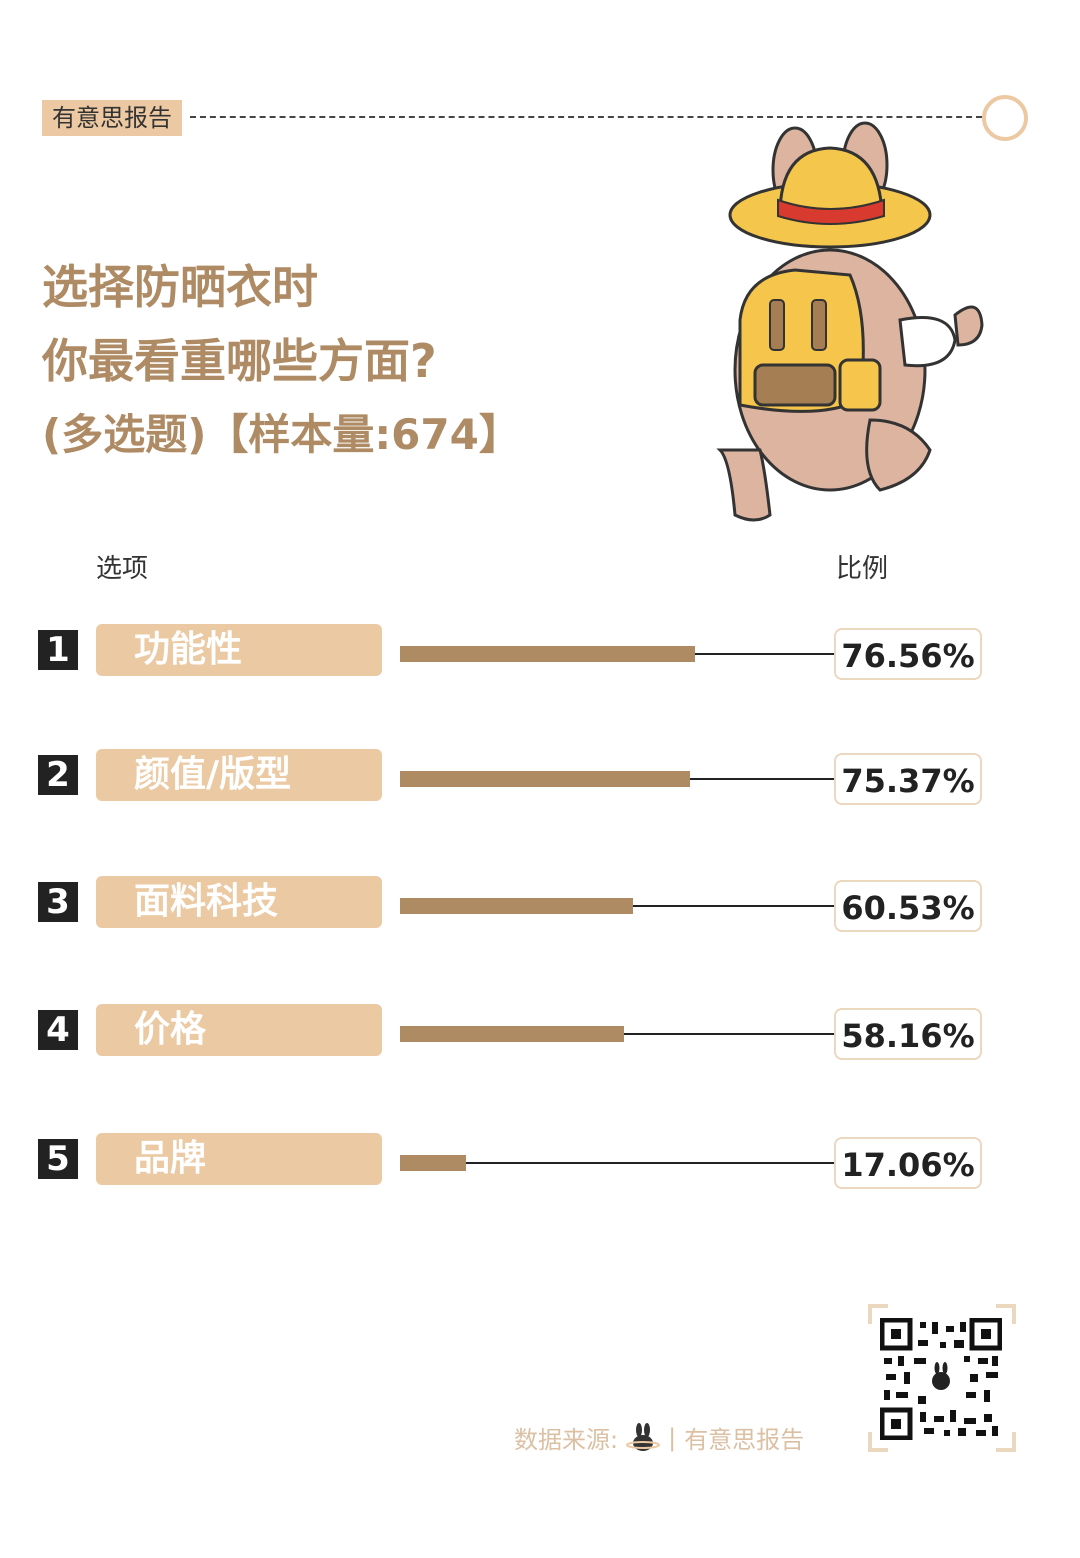 This screenshot has width=1080, height=1558. I want to click on title-line-3: (多选题)【样本量:674】, so click(281, 434).